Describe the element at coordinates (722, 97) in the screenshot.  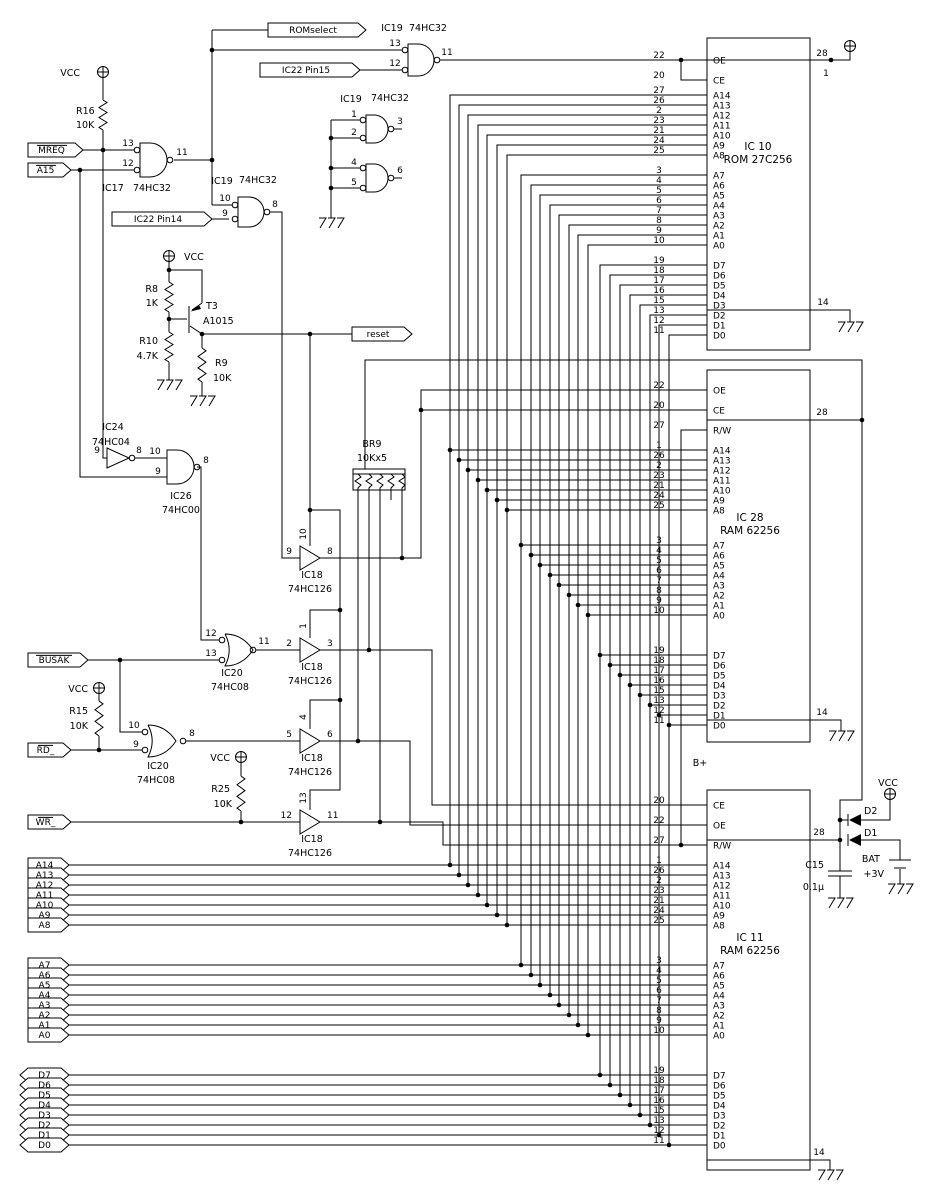
I see `pin-name: A14` at that location.